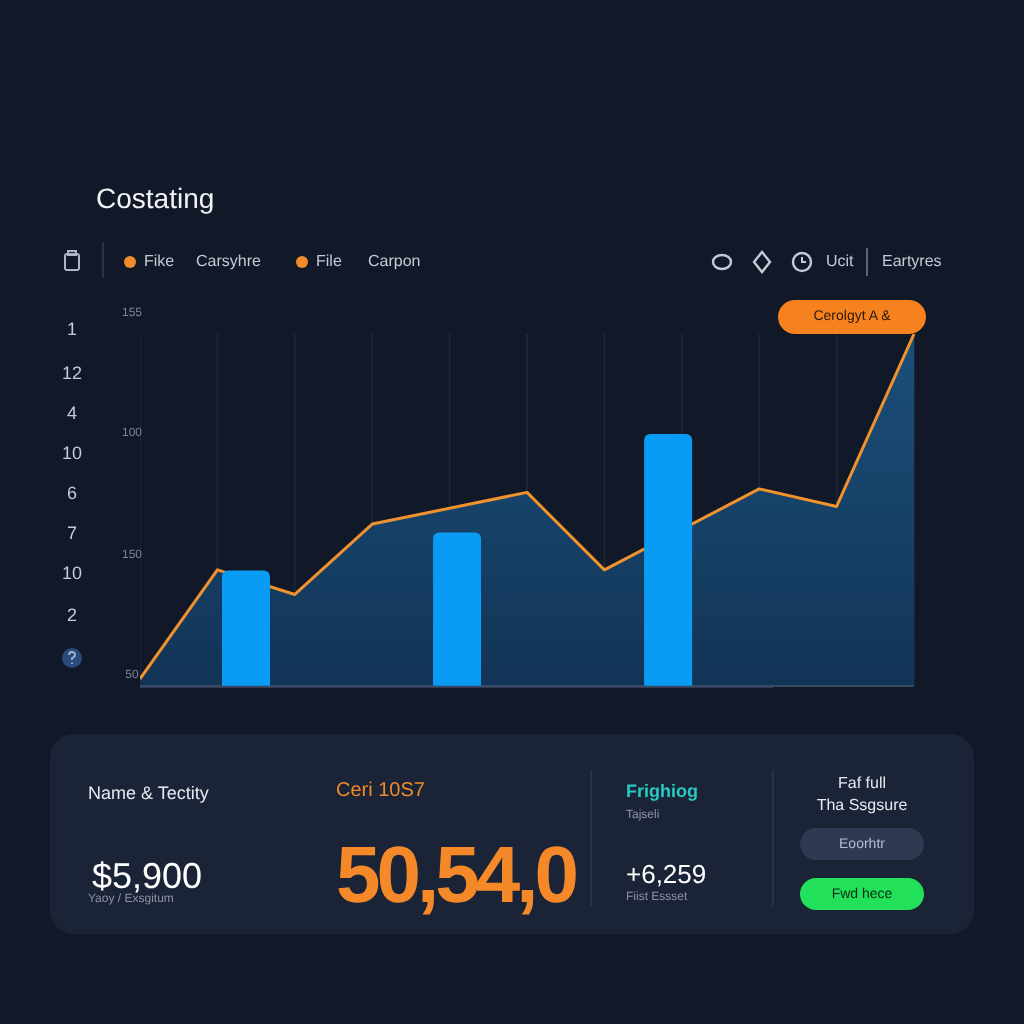 The image size is (1024, 1024). What do you see at coordinates (862, 805) in the screenshot?
I see `text: Tha Ssgsure` at bounding box center [862, 805].